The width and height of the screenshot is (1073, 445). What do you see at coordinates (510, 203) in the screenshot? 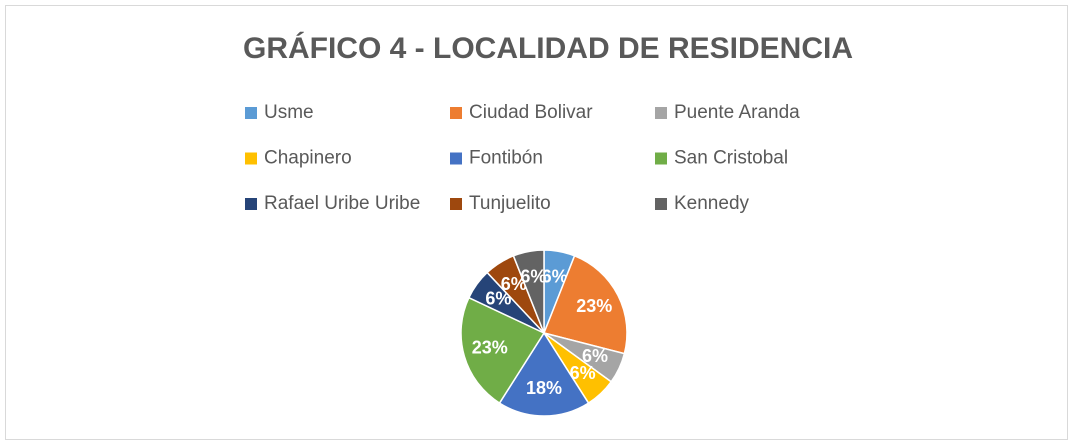
I see `legend-label: Tunjuelito` at bounding box center [510, 203].